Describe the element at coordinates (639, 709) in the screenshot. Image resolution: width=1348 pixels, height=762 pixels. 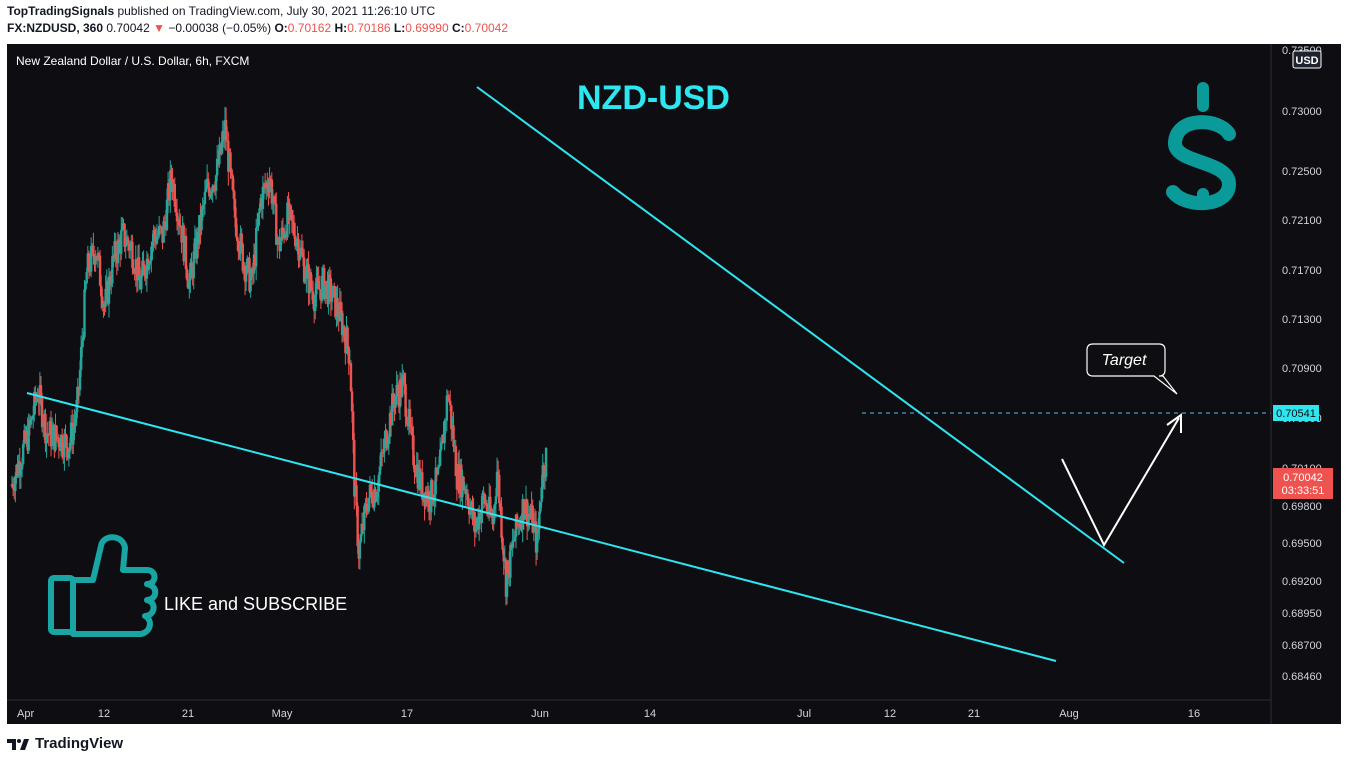
I see `time-axis: Apr 12 21 May 17 Jun 14 Jul 12 21 Aug 16` at that location.